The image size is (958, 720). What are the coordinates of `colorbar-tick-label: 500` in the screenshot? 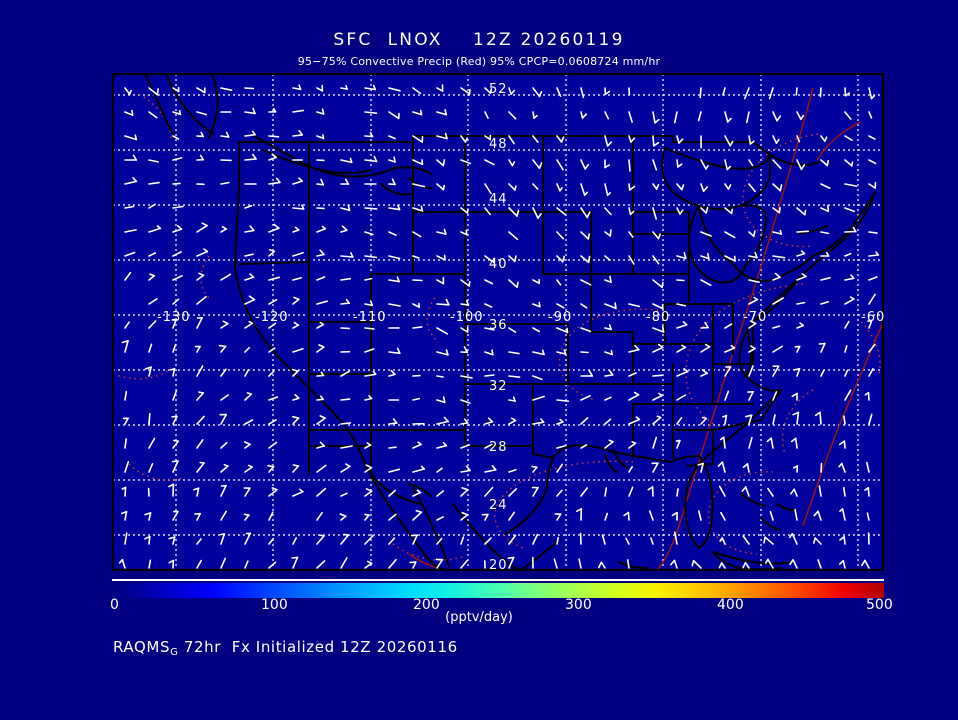 It's located at (879, 605).